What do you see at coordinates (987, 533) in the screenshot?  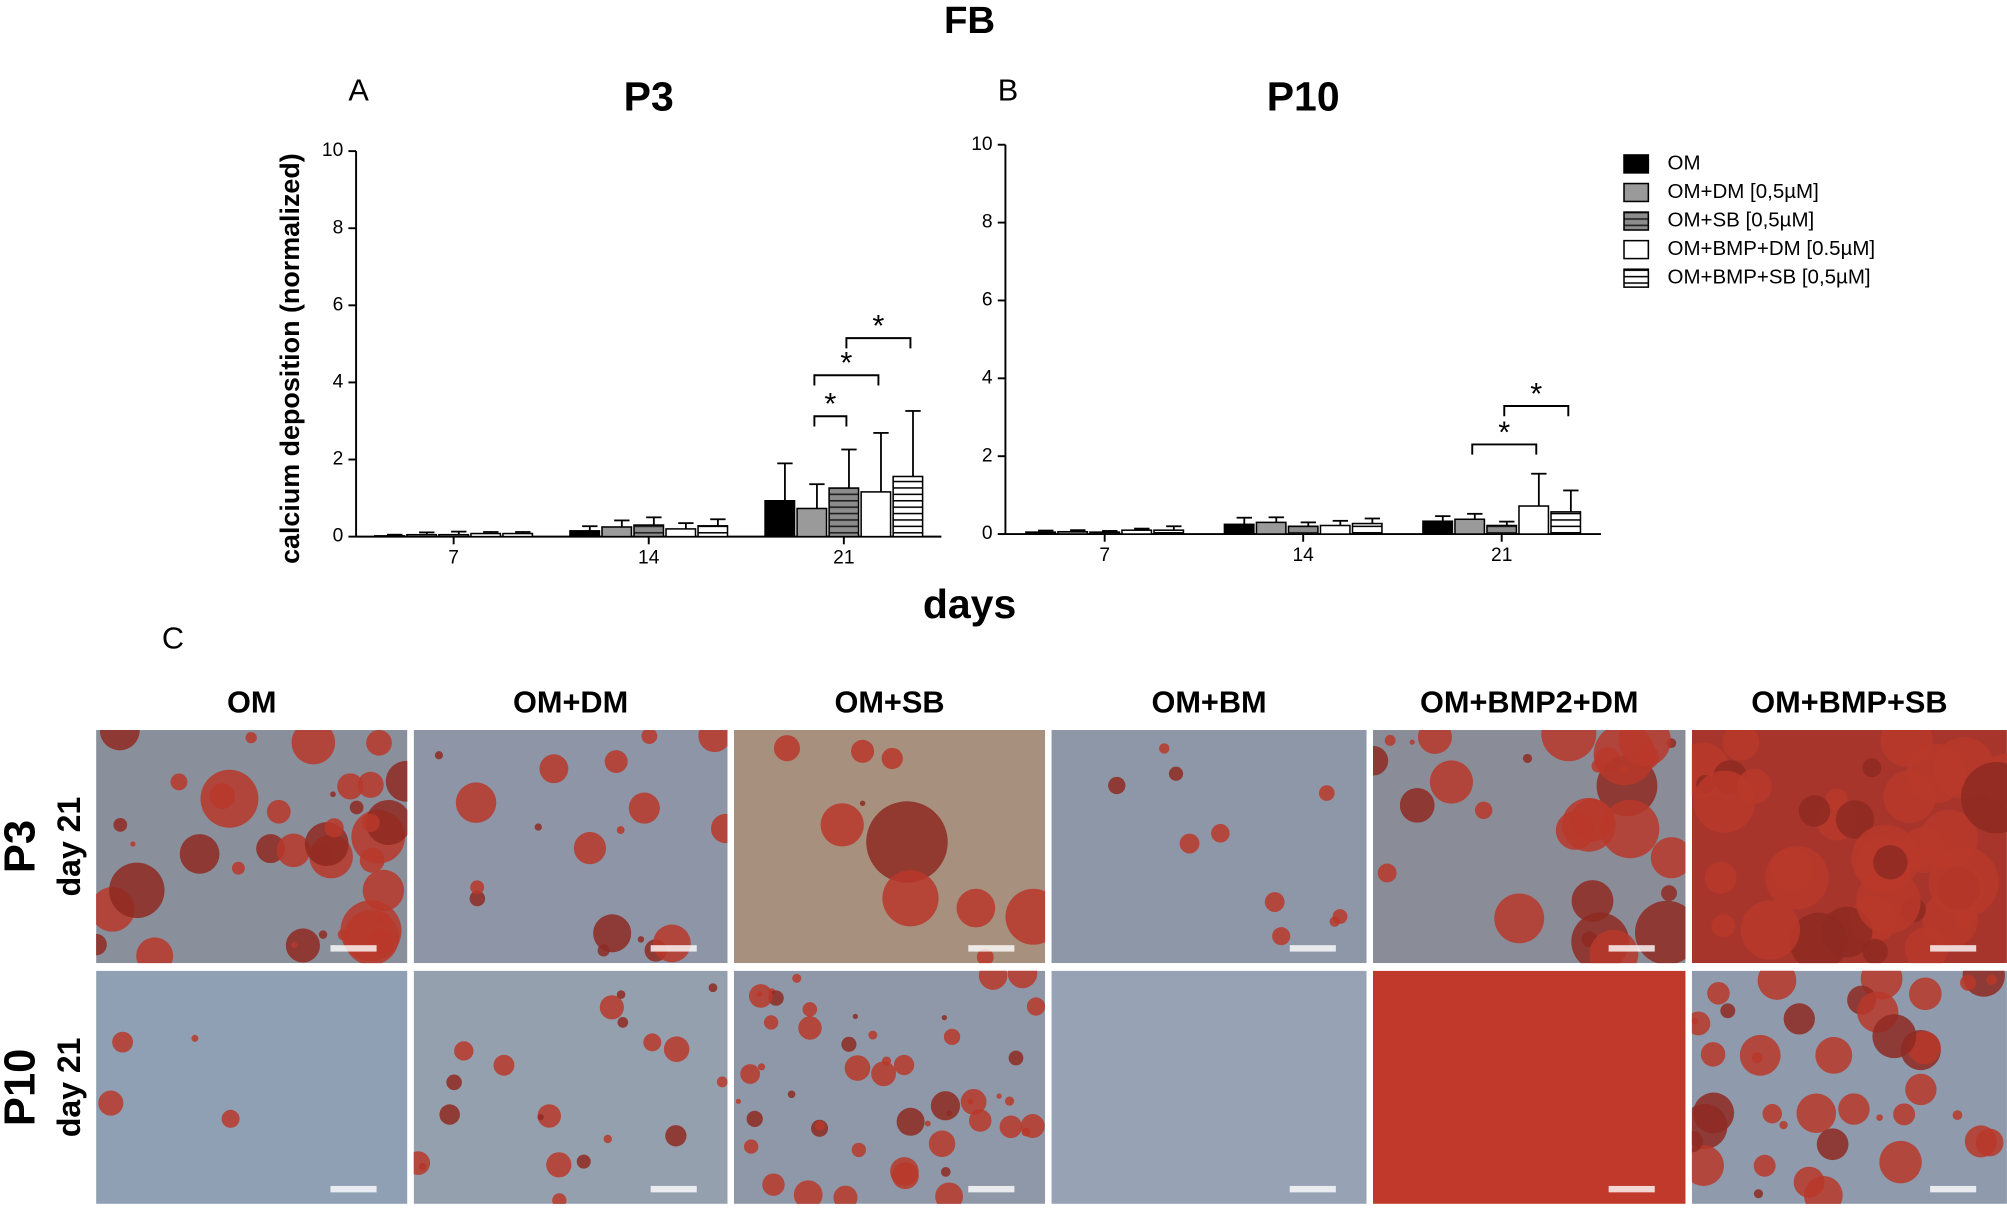 I see `y-tick-label: 0` at bounding box center [987, 533].